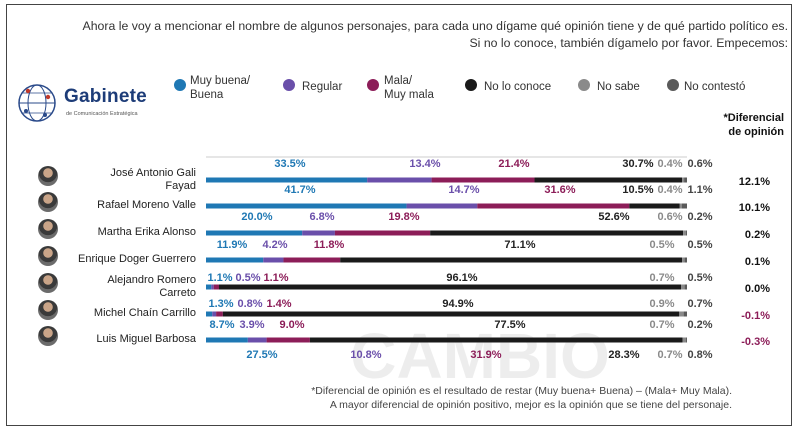  What do you see at coordinates (151, 280) in the screenshot?
I see `candidate-name-line: Alejandro Romero` at bounding box center [151, 280].